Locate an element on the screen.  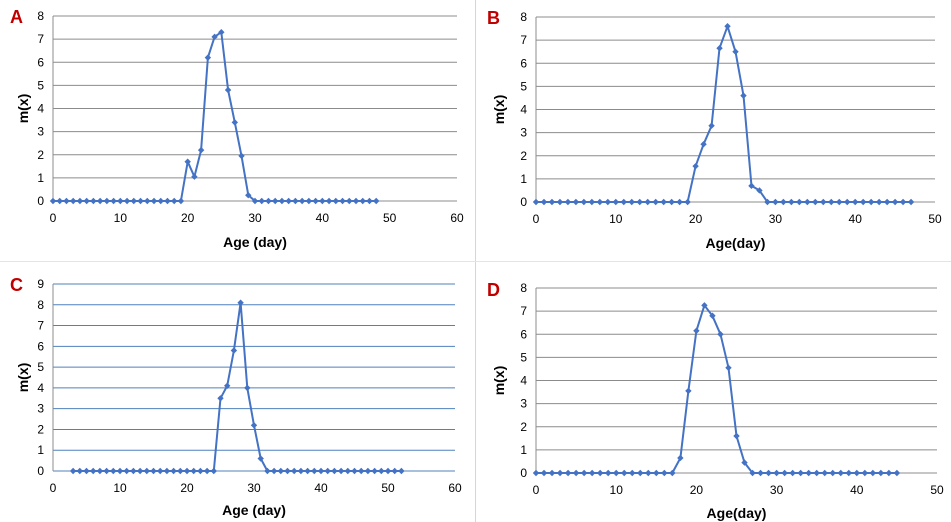
x-tick-label: 50 is located at coordinates (937, 490).